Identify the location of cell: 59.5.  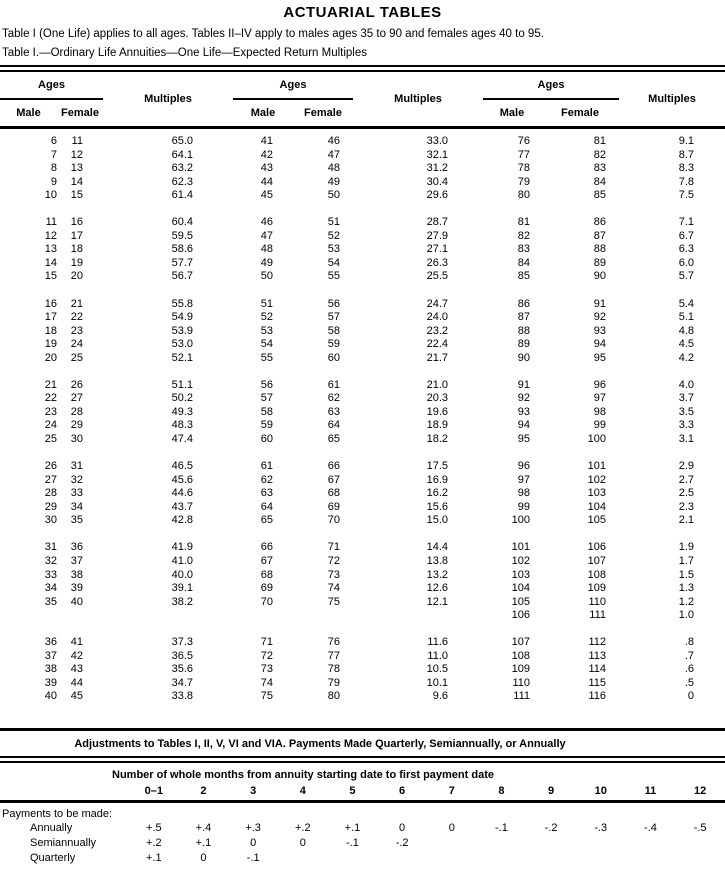
(182, 235).